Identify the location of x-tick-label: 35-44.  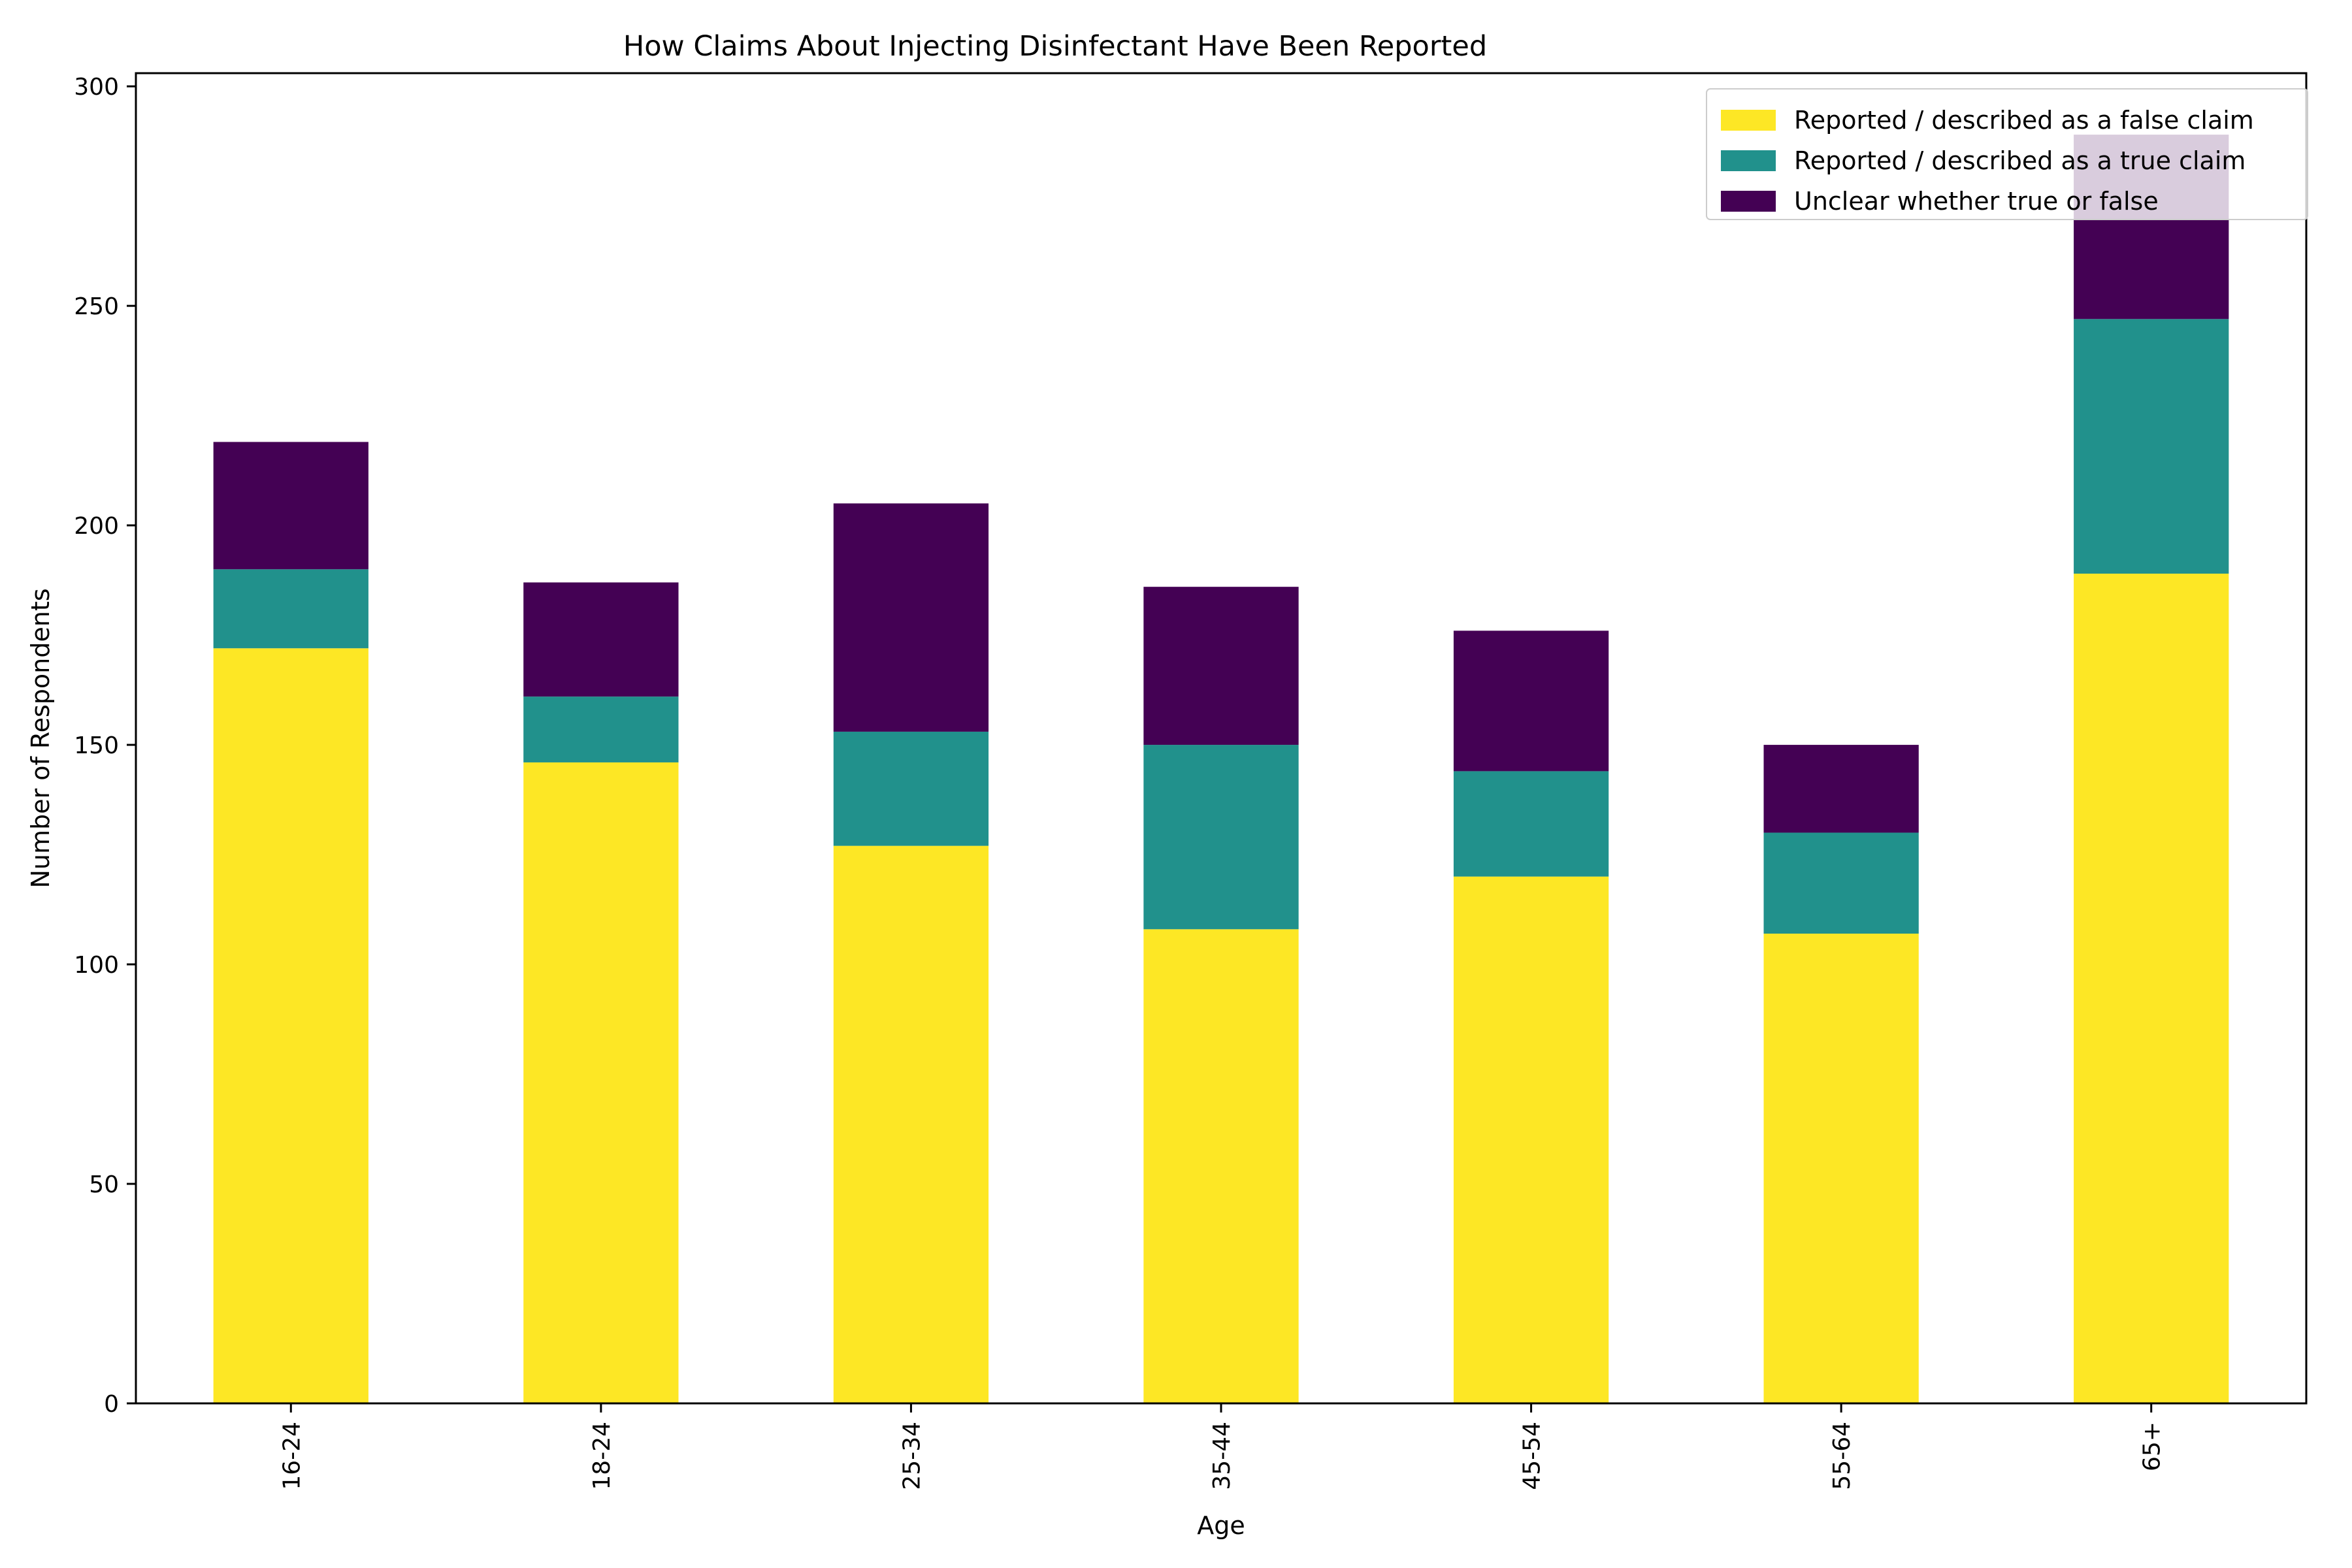
(1222, 1456).